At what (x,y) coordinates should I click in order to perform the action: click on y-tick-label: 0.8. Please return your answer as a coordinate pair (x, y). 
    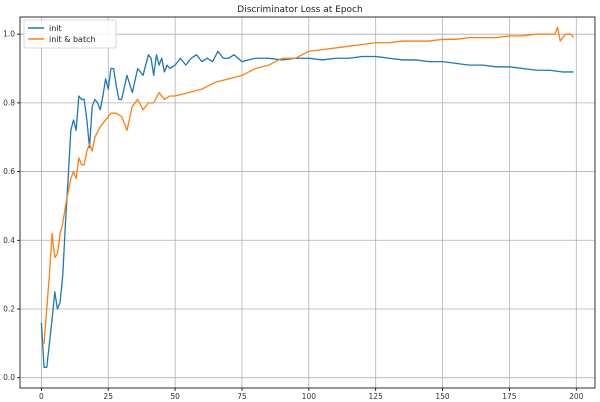
    Looking at the image, I should click on (9, 102).